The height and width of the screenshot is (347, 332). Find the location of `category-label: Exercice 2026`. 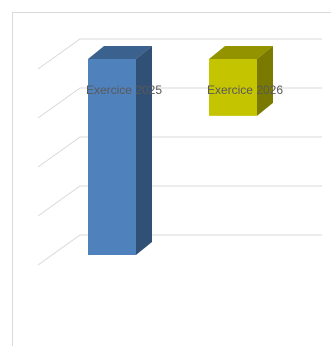

category-label: Exercice 2026 is located at coordinates (245, 90).